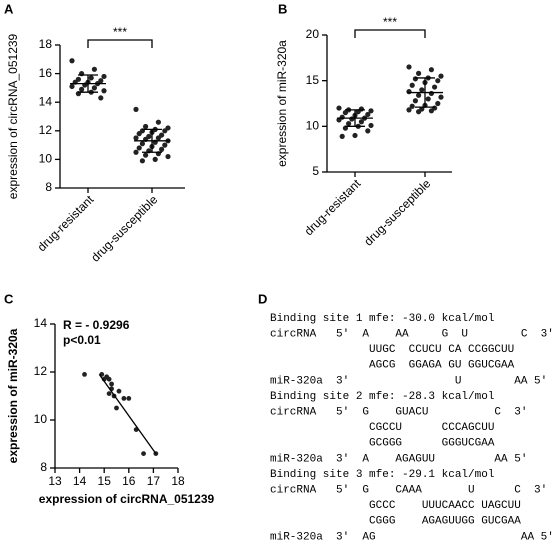 The height and width of the screenshot is (555, 553). I want to click on x-tick-label: 16, so click(129, 481).